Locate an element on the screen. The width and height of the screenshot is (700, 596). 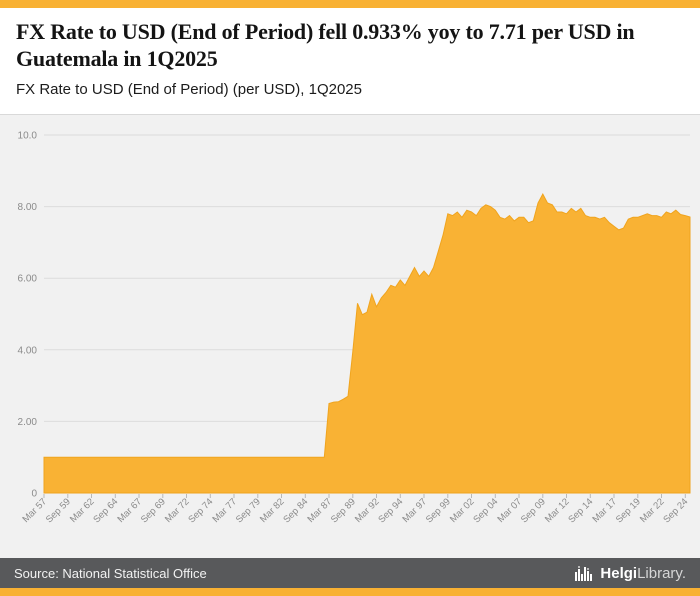
top-accent-strip is located at coordinates (350, 4).